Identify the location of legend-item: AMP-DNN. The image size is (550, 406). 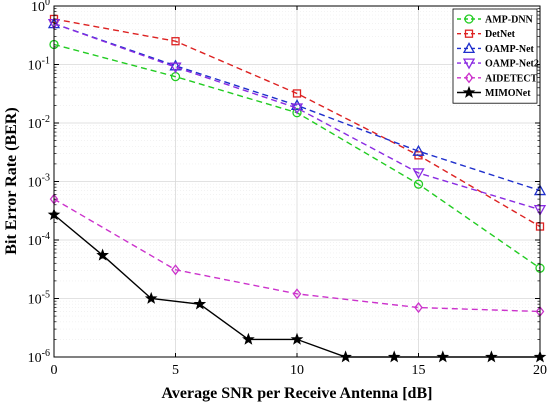
(495, 20).